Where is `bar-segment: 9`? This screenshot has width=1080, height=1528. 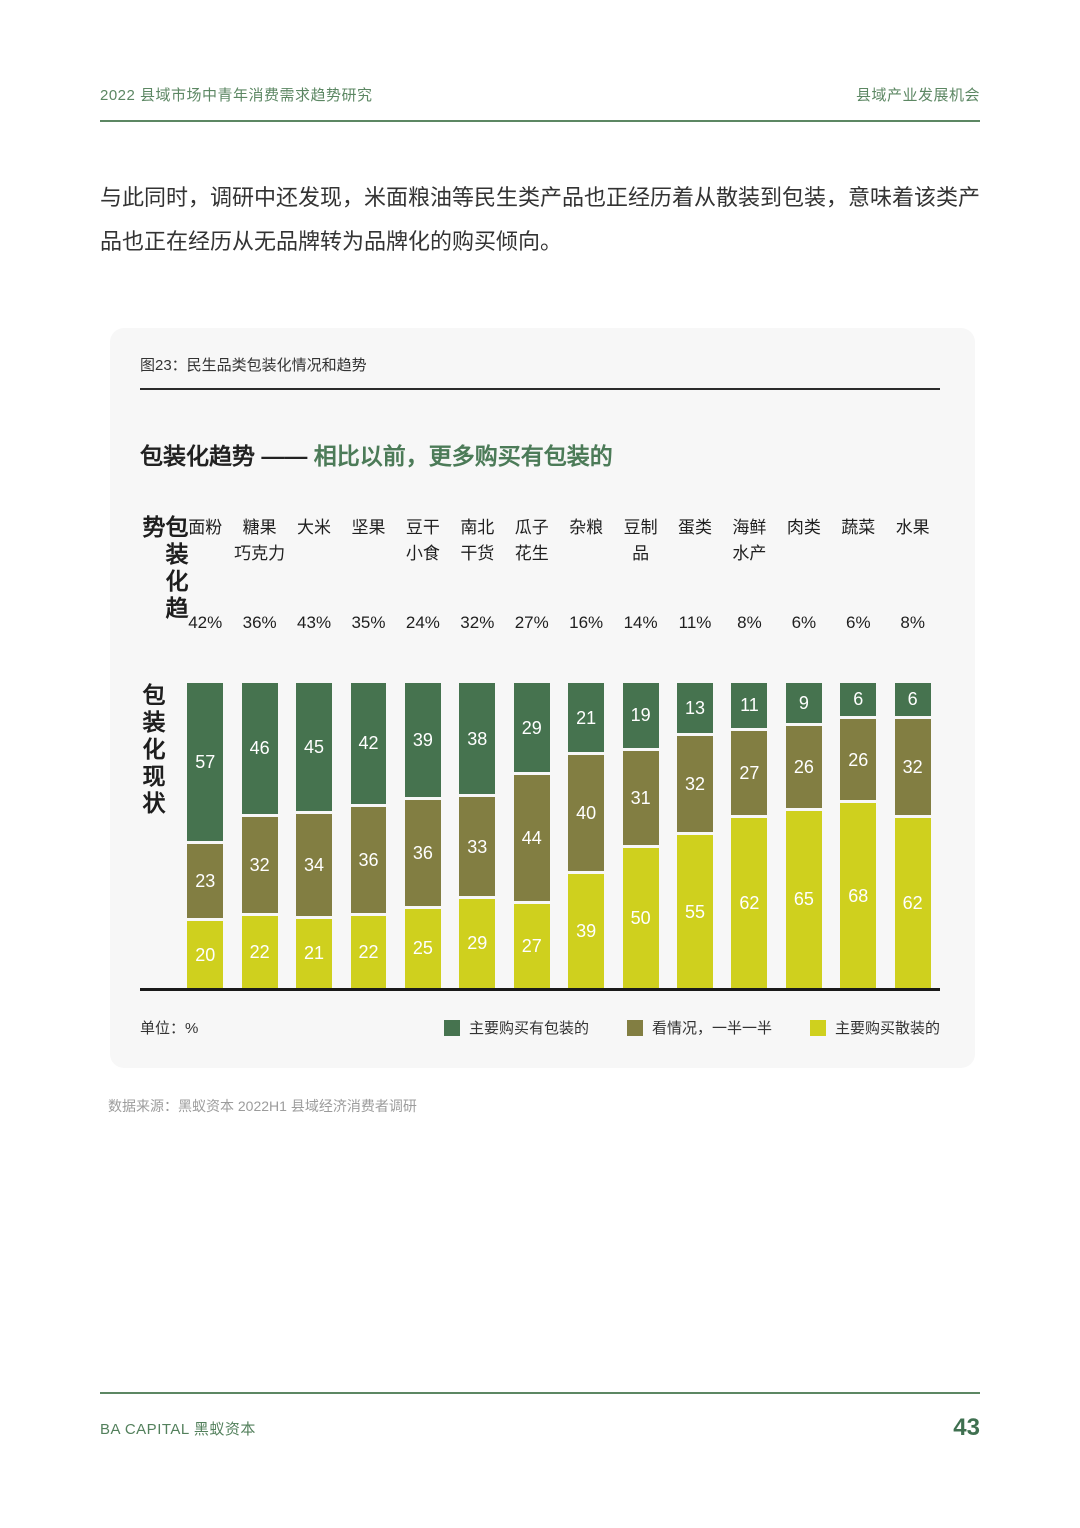 bar-segment: 9 is located at coordinates (803, 703).